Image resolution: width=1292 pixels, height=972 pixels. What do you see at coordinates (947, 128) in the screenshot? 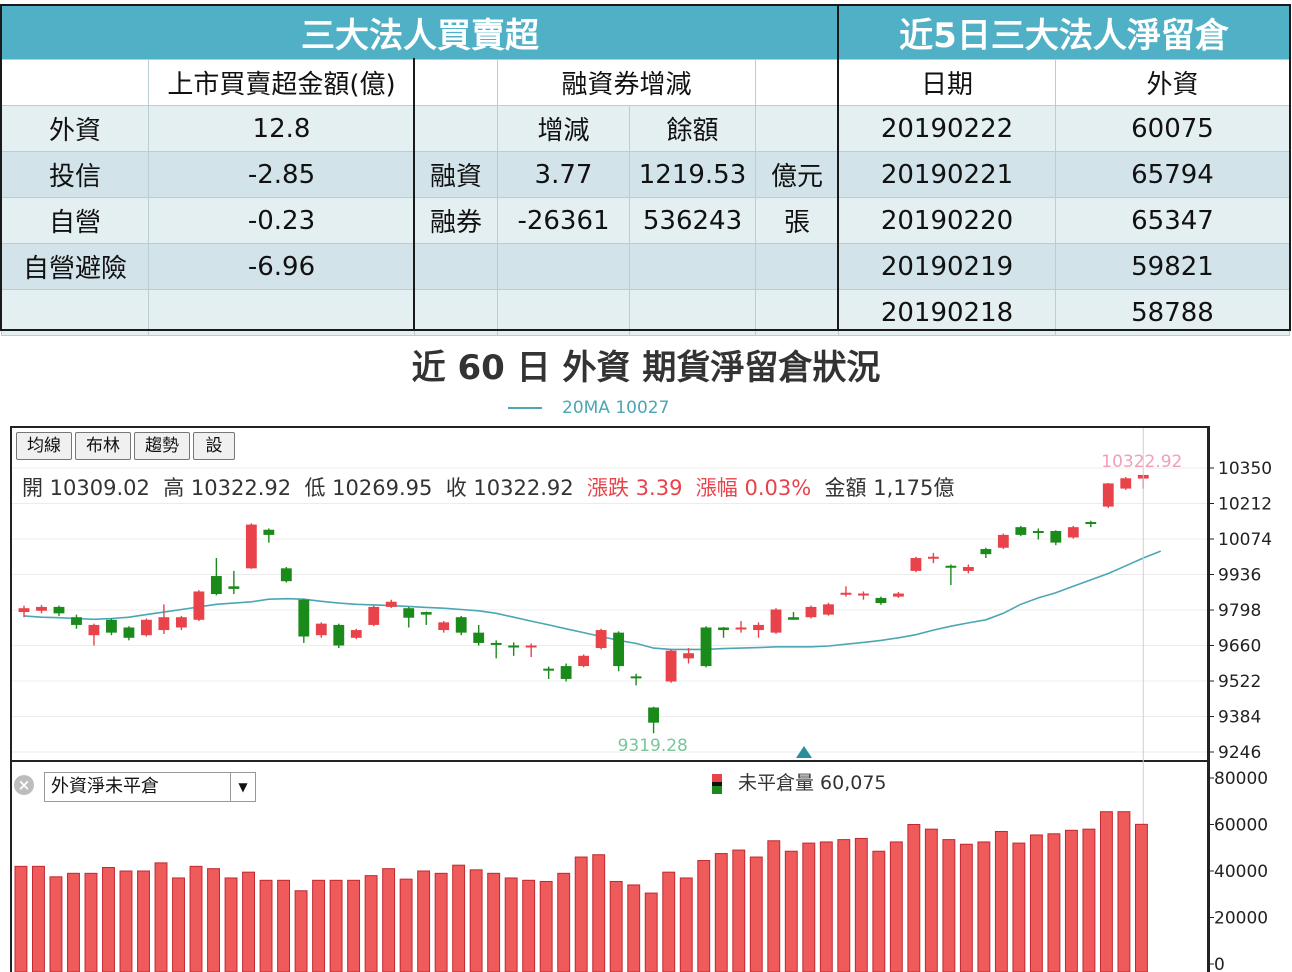
I see `date-cell: 20190222` at bounding box center [947, 128].